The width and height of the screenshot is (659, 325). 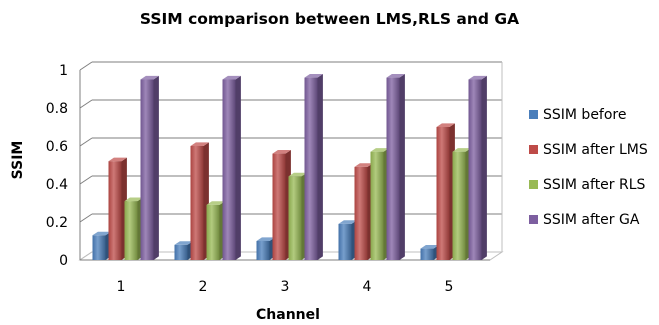 I want to click on bar-ssim-after-ga-ch1, so click(x=149, y=168).